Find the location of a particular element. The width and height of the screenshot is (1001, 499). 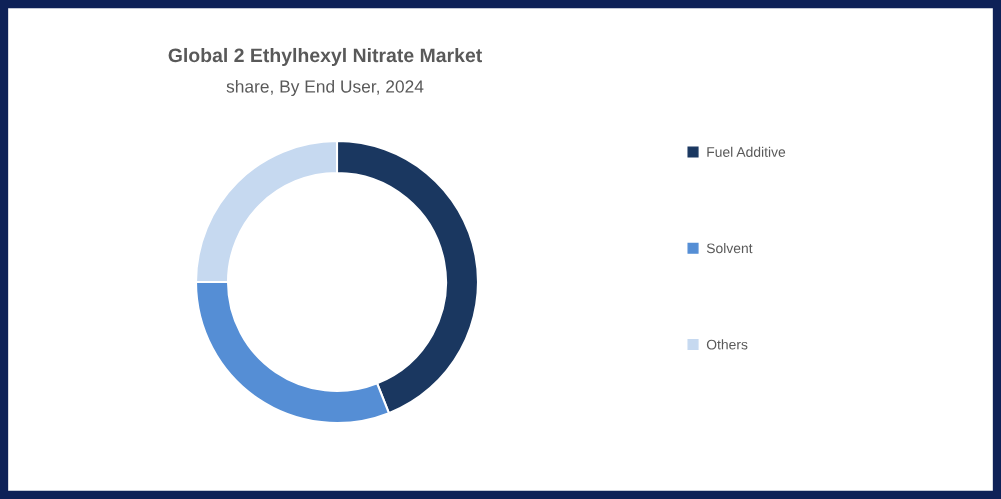

chart-title: Global 2 Ethylhexyl Nitrate Market is located at coordinates (325, 57).